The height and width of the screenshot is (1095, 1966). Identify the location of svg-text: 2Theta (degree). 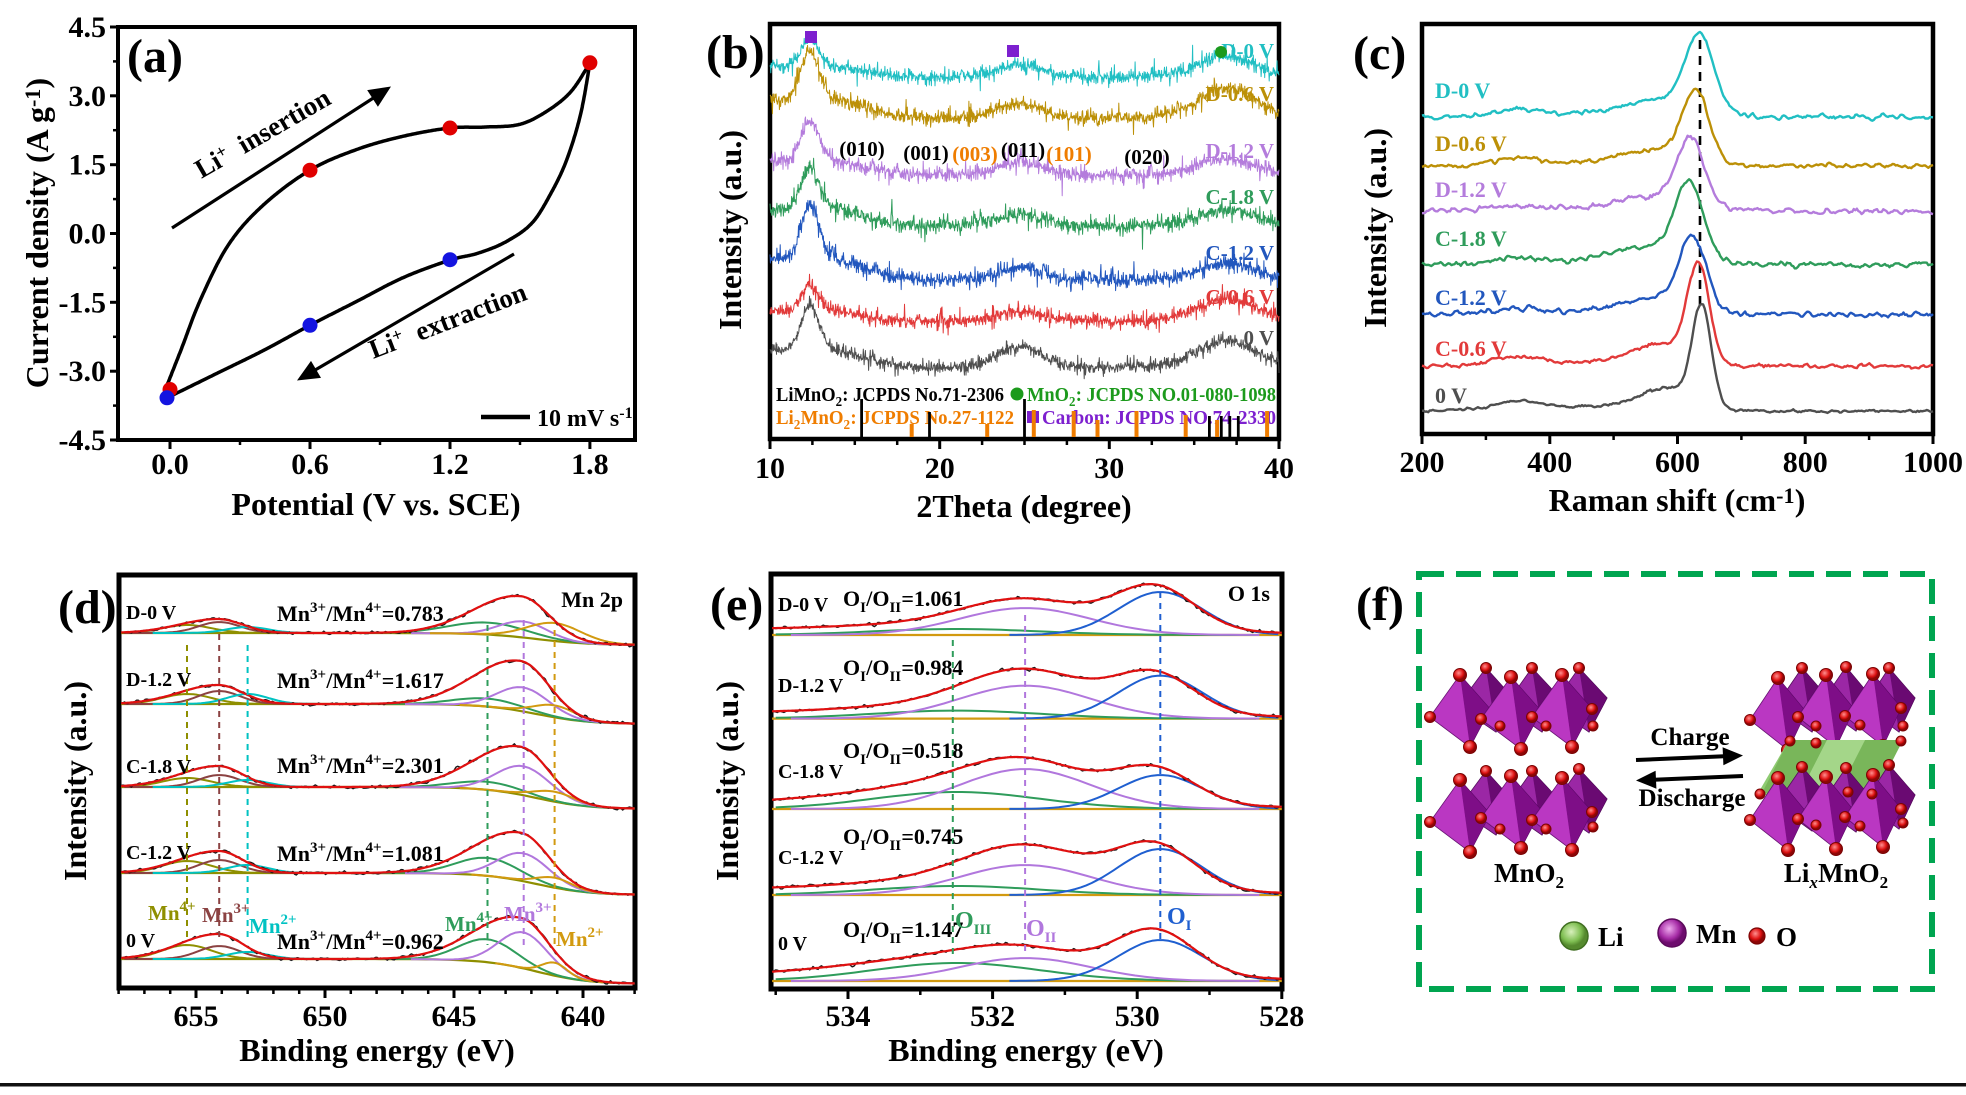
(1023, 506).